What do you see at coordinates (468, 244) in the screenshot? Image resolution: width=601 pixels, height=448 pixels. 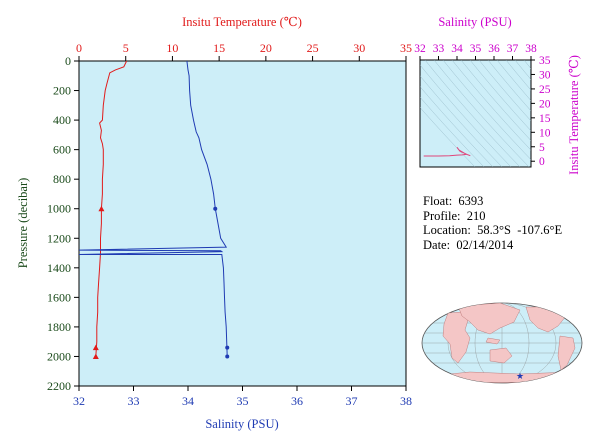 I see `date: Date: 02/14/2014` at bounding box center [468, 244].